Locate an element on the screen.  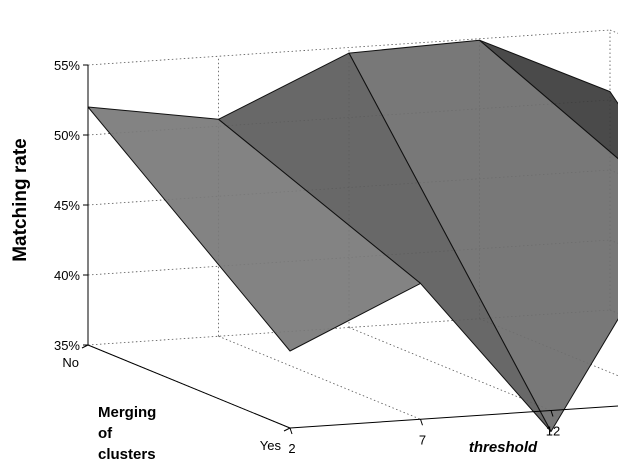
x-tick-label: 2 is located at coordinates (291, 448).